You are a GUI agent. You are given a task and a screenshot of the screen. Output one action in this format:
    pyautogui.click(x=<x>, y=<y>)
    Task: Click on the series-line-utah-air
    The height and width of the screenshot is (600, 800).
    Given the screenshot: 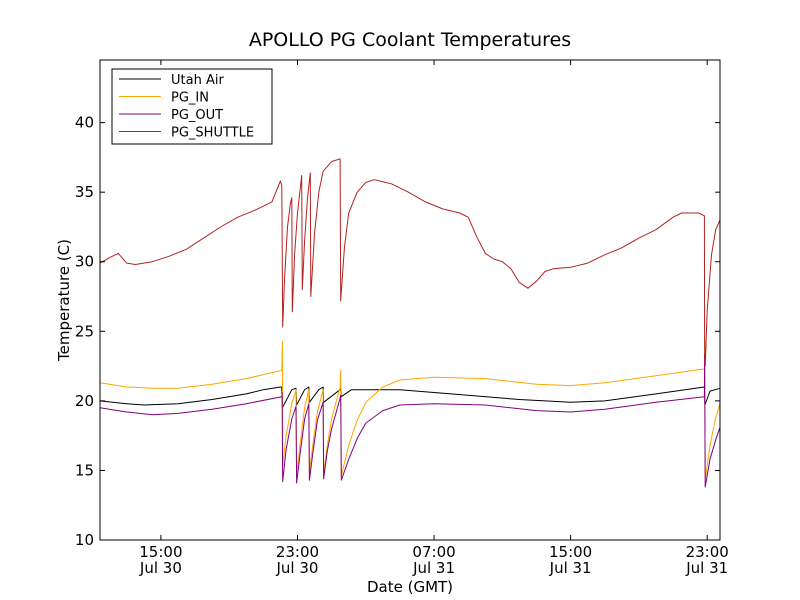 What is the action you would take?
    pyautogui.click(x=410, y=397)
    